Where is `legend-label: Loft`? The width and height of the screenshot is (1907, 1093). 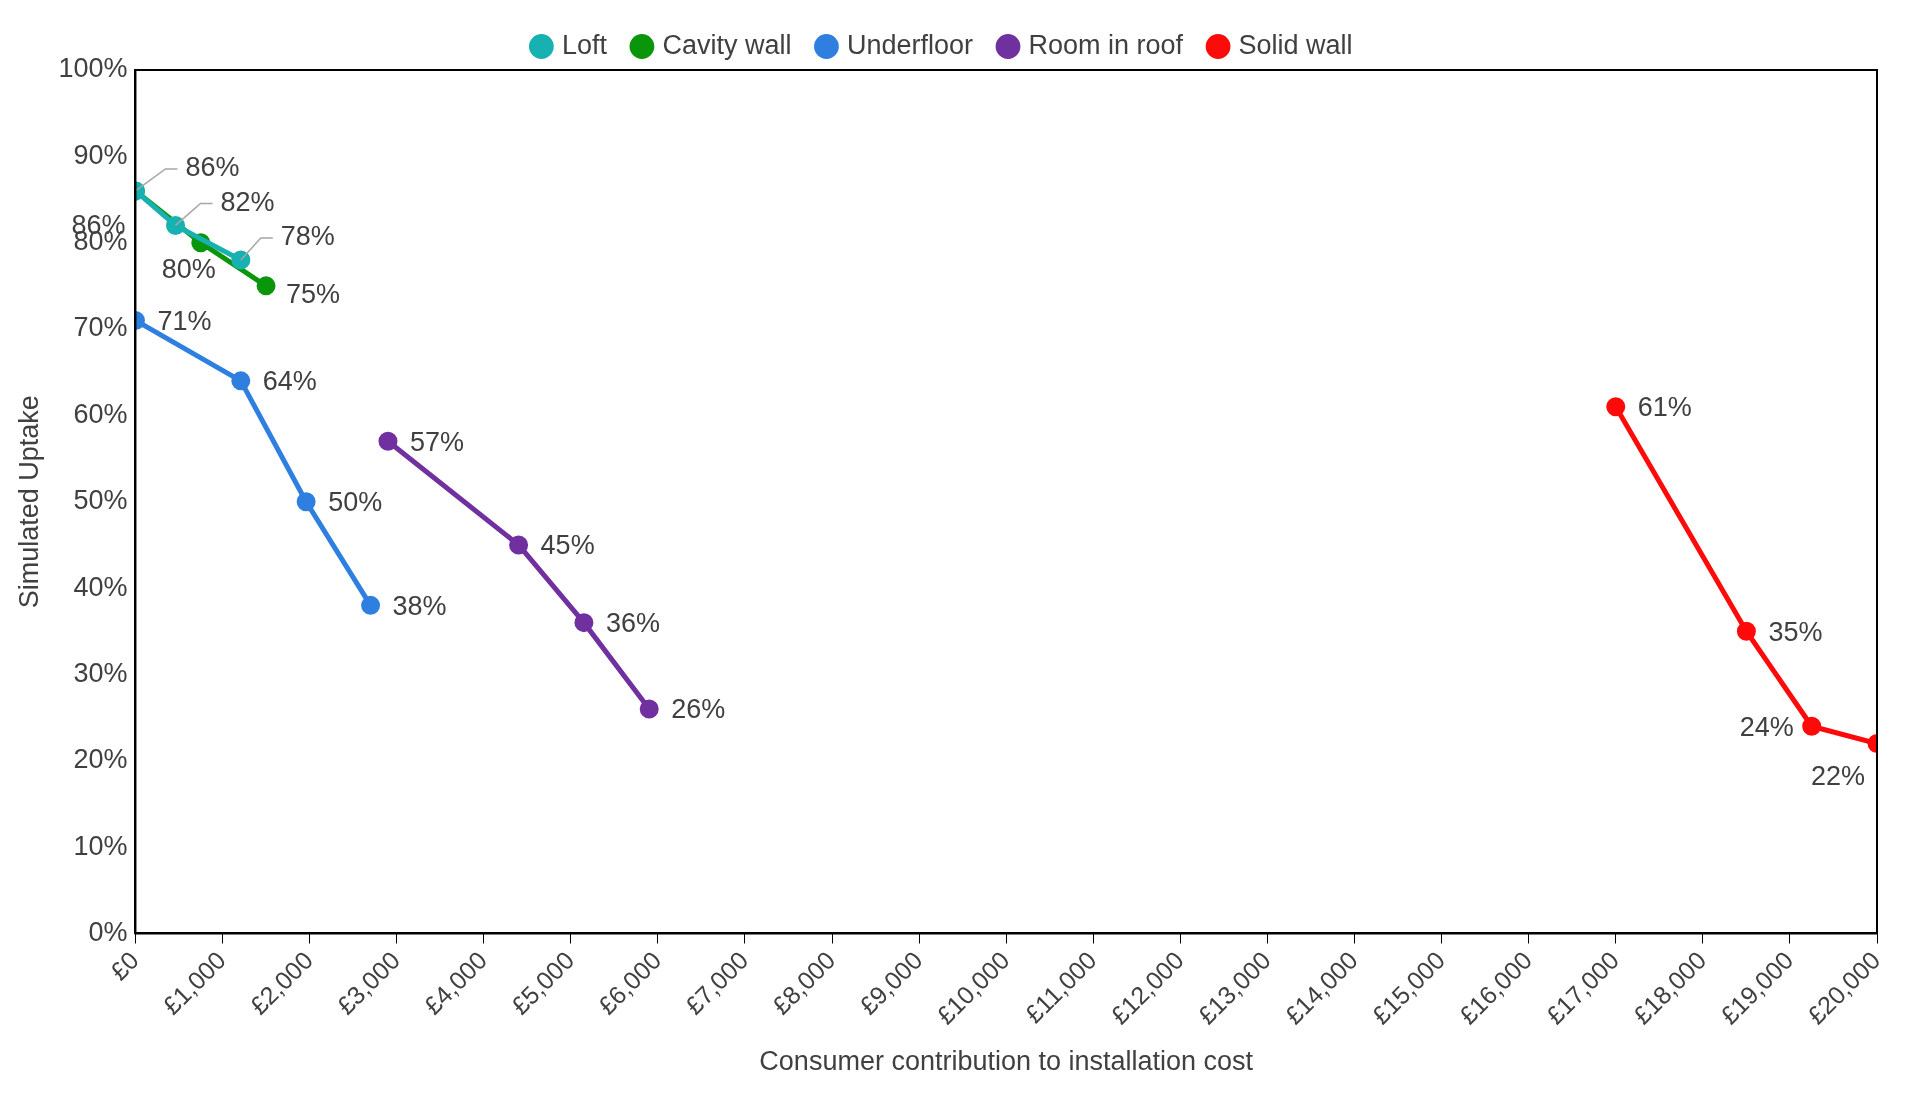
legend-label: Loft is located at coordinates (584, 44).